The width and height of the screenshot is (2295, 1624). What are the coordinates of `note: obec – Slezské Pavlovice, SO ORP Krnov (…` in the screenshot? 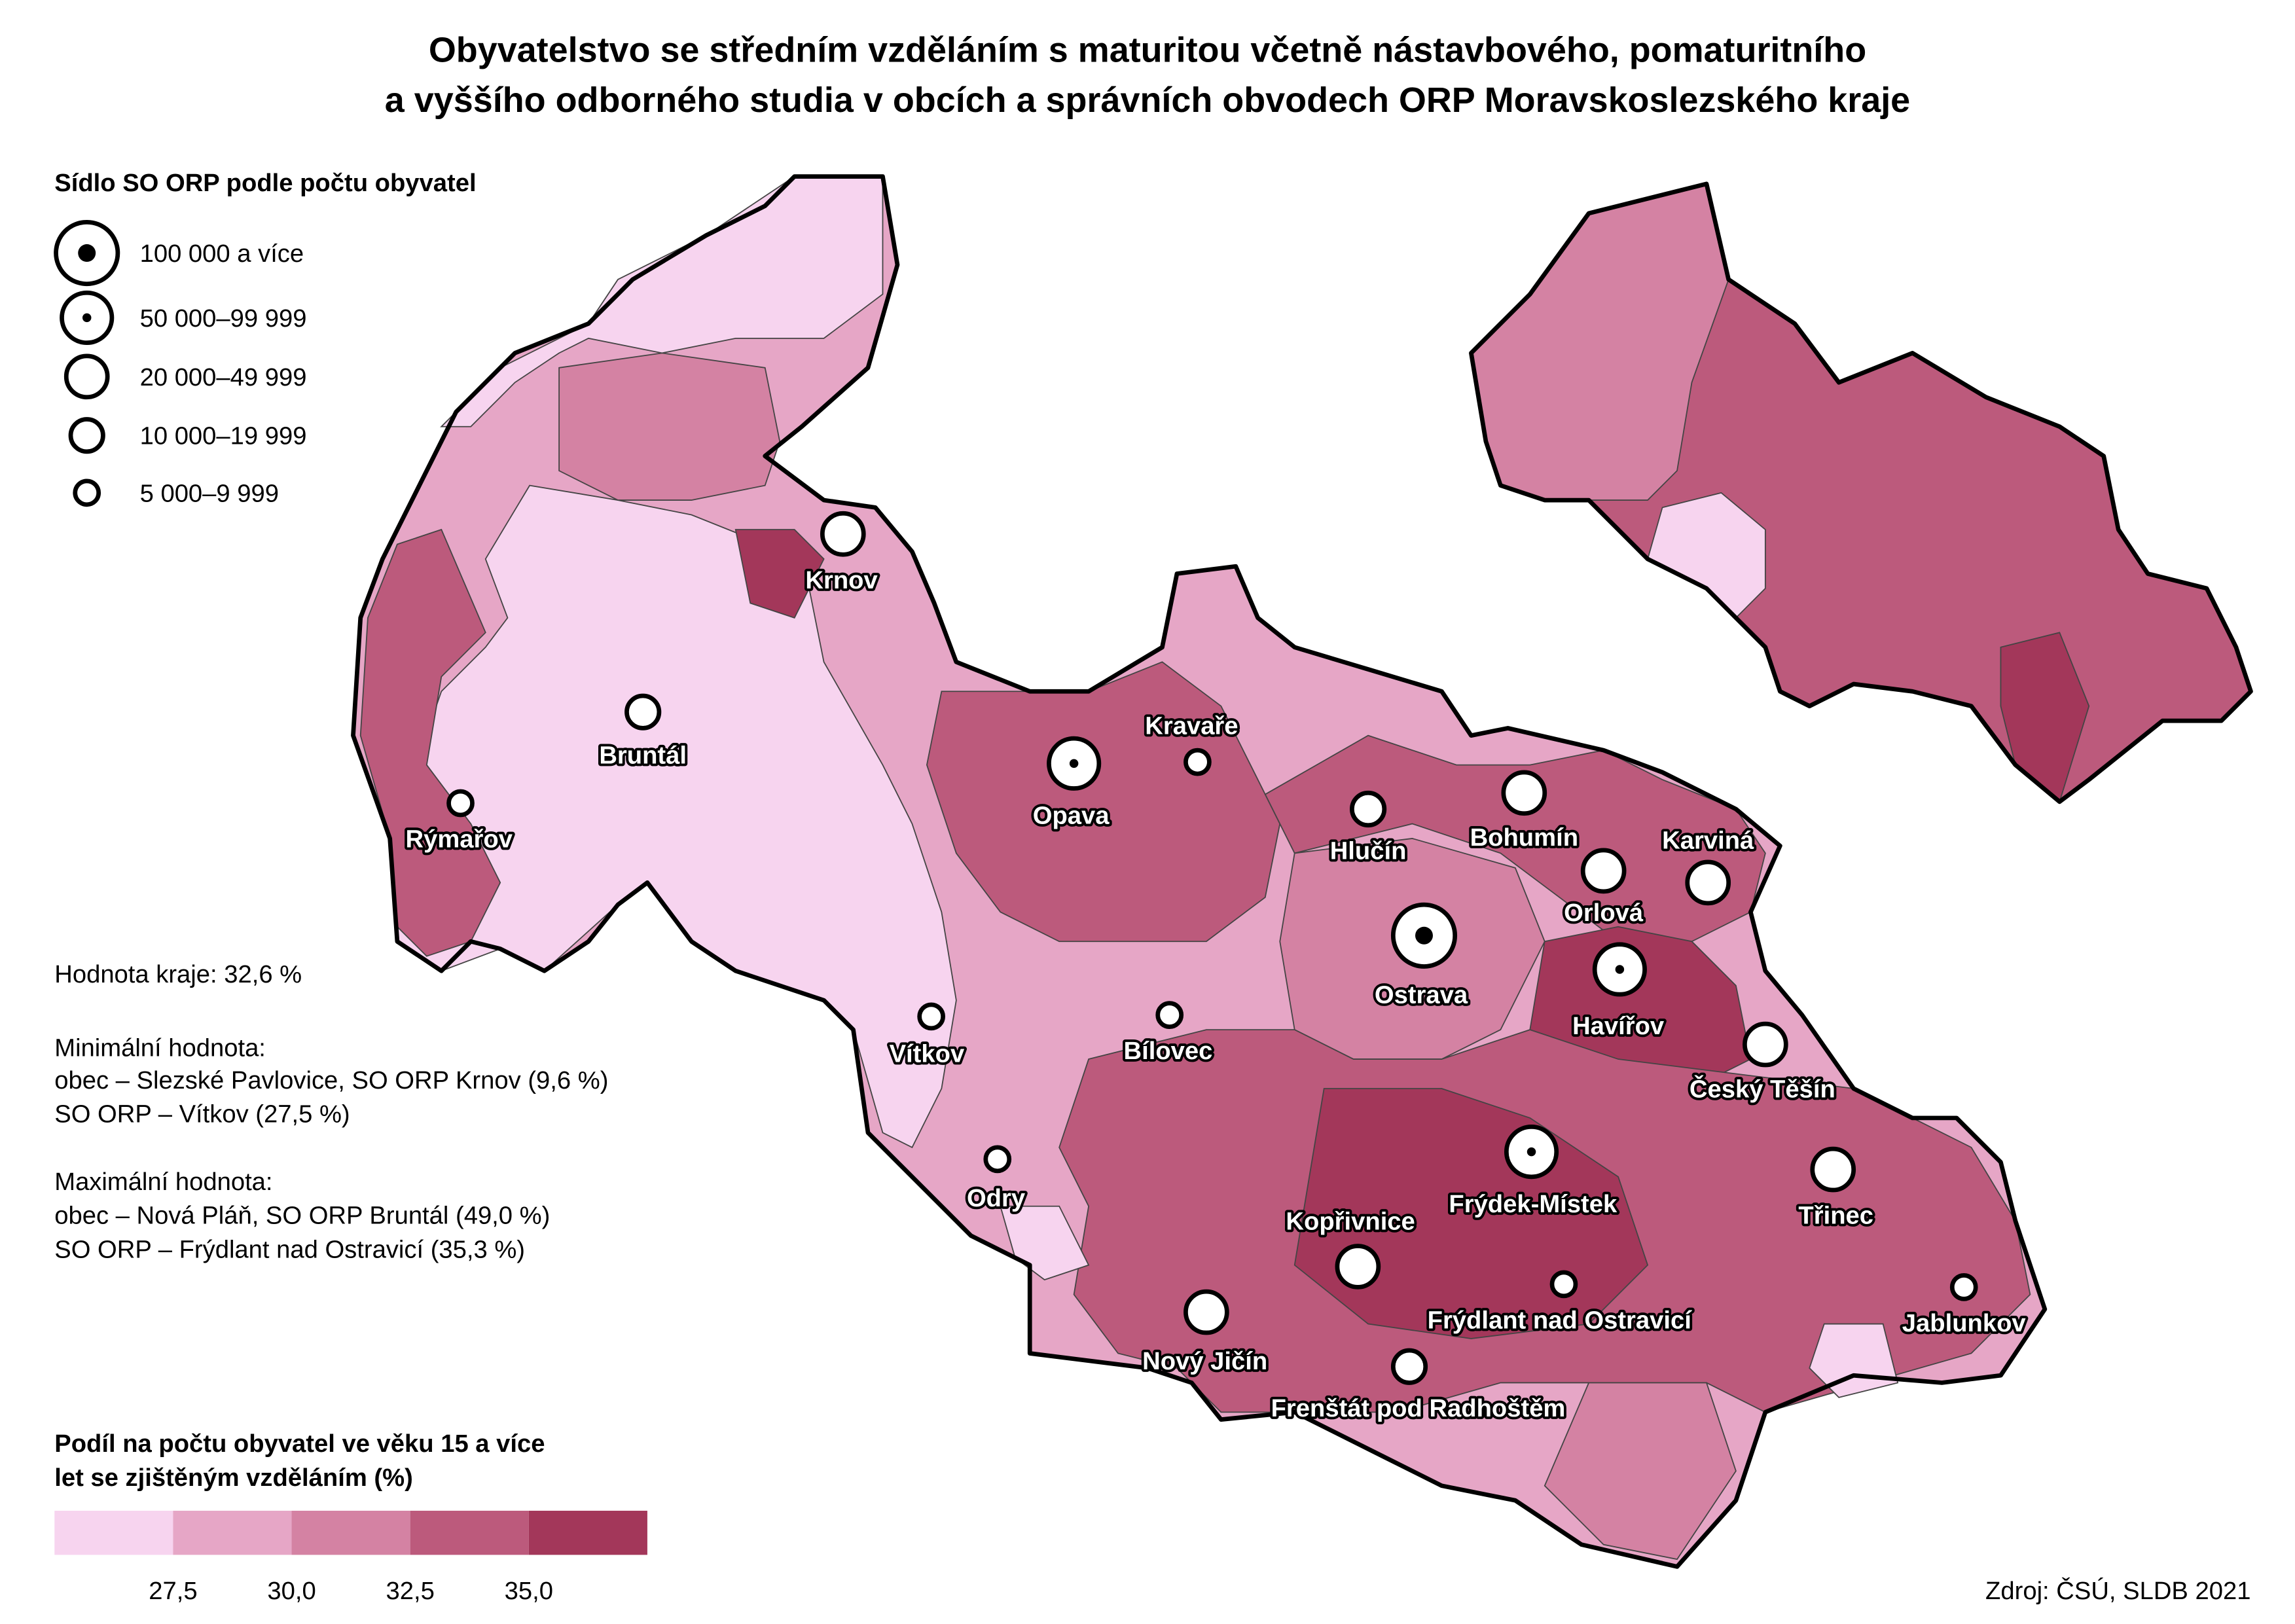 It's located at (331, 1080).